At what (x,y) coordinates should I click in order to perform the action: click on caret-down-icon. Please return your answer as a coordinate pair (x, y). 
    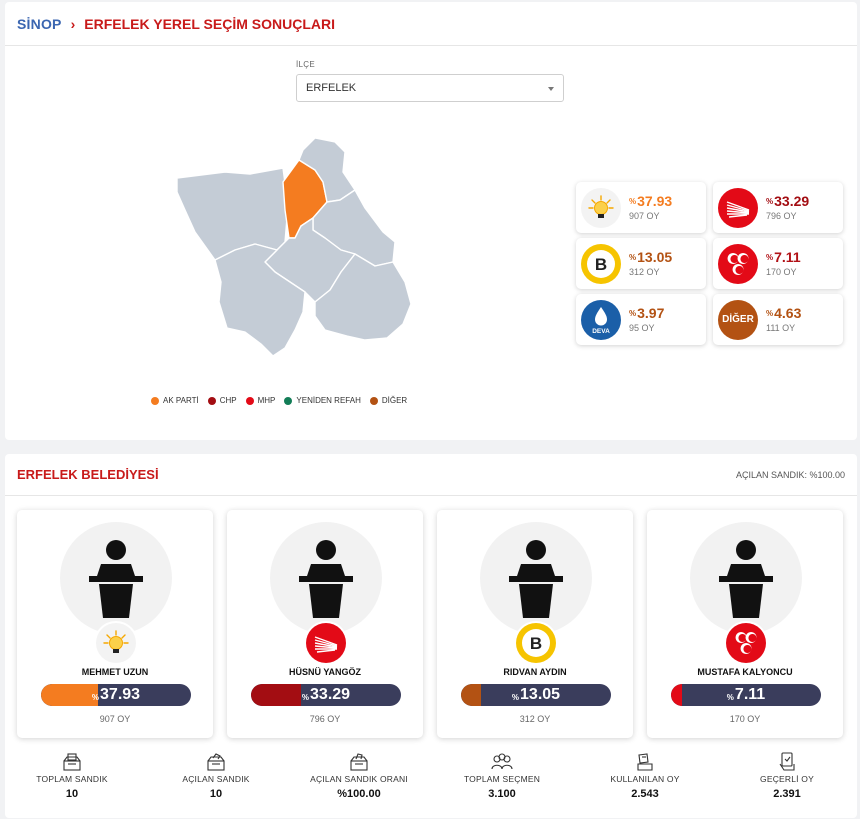
    Looking at the image, I should click on (551, 89).